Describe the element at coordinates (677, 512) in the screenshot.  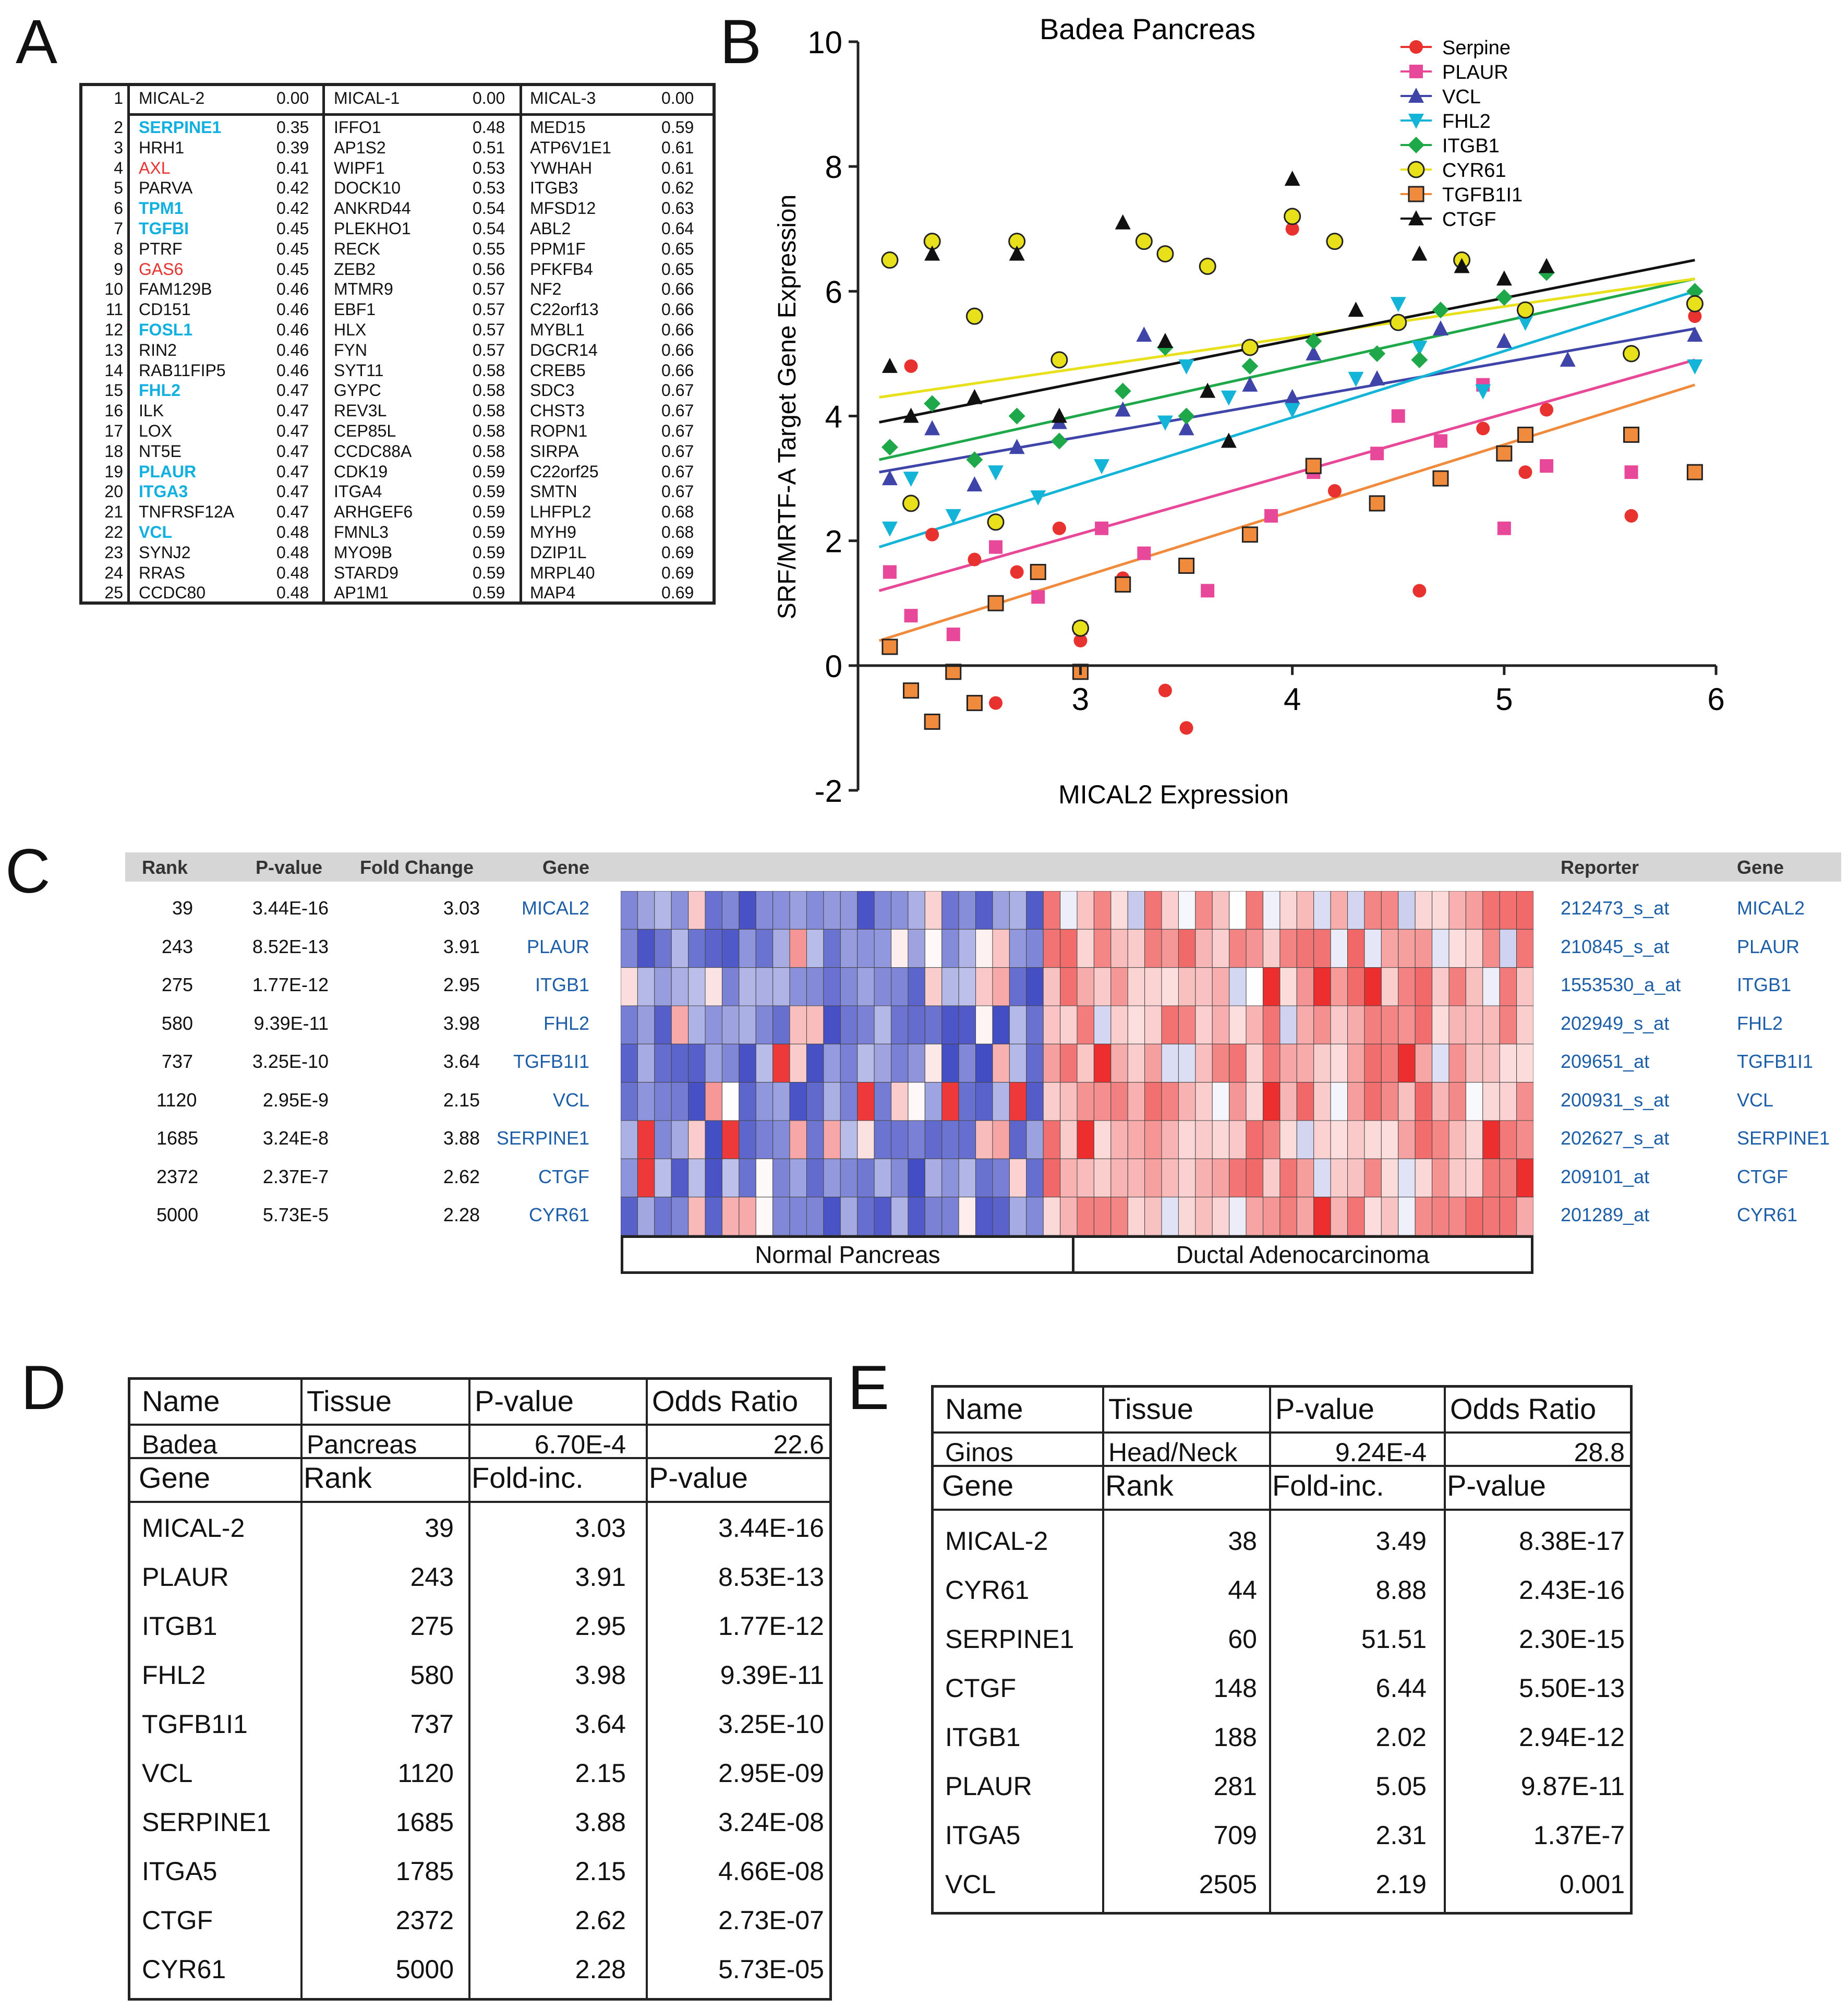
I see `value-cell: 0.68` at that location.